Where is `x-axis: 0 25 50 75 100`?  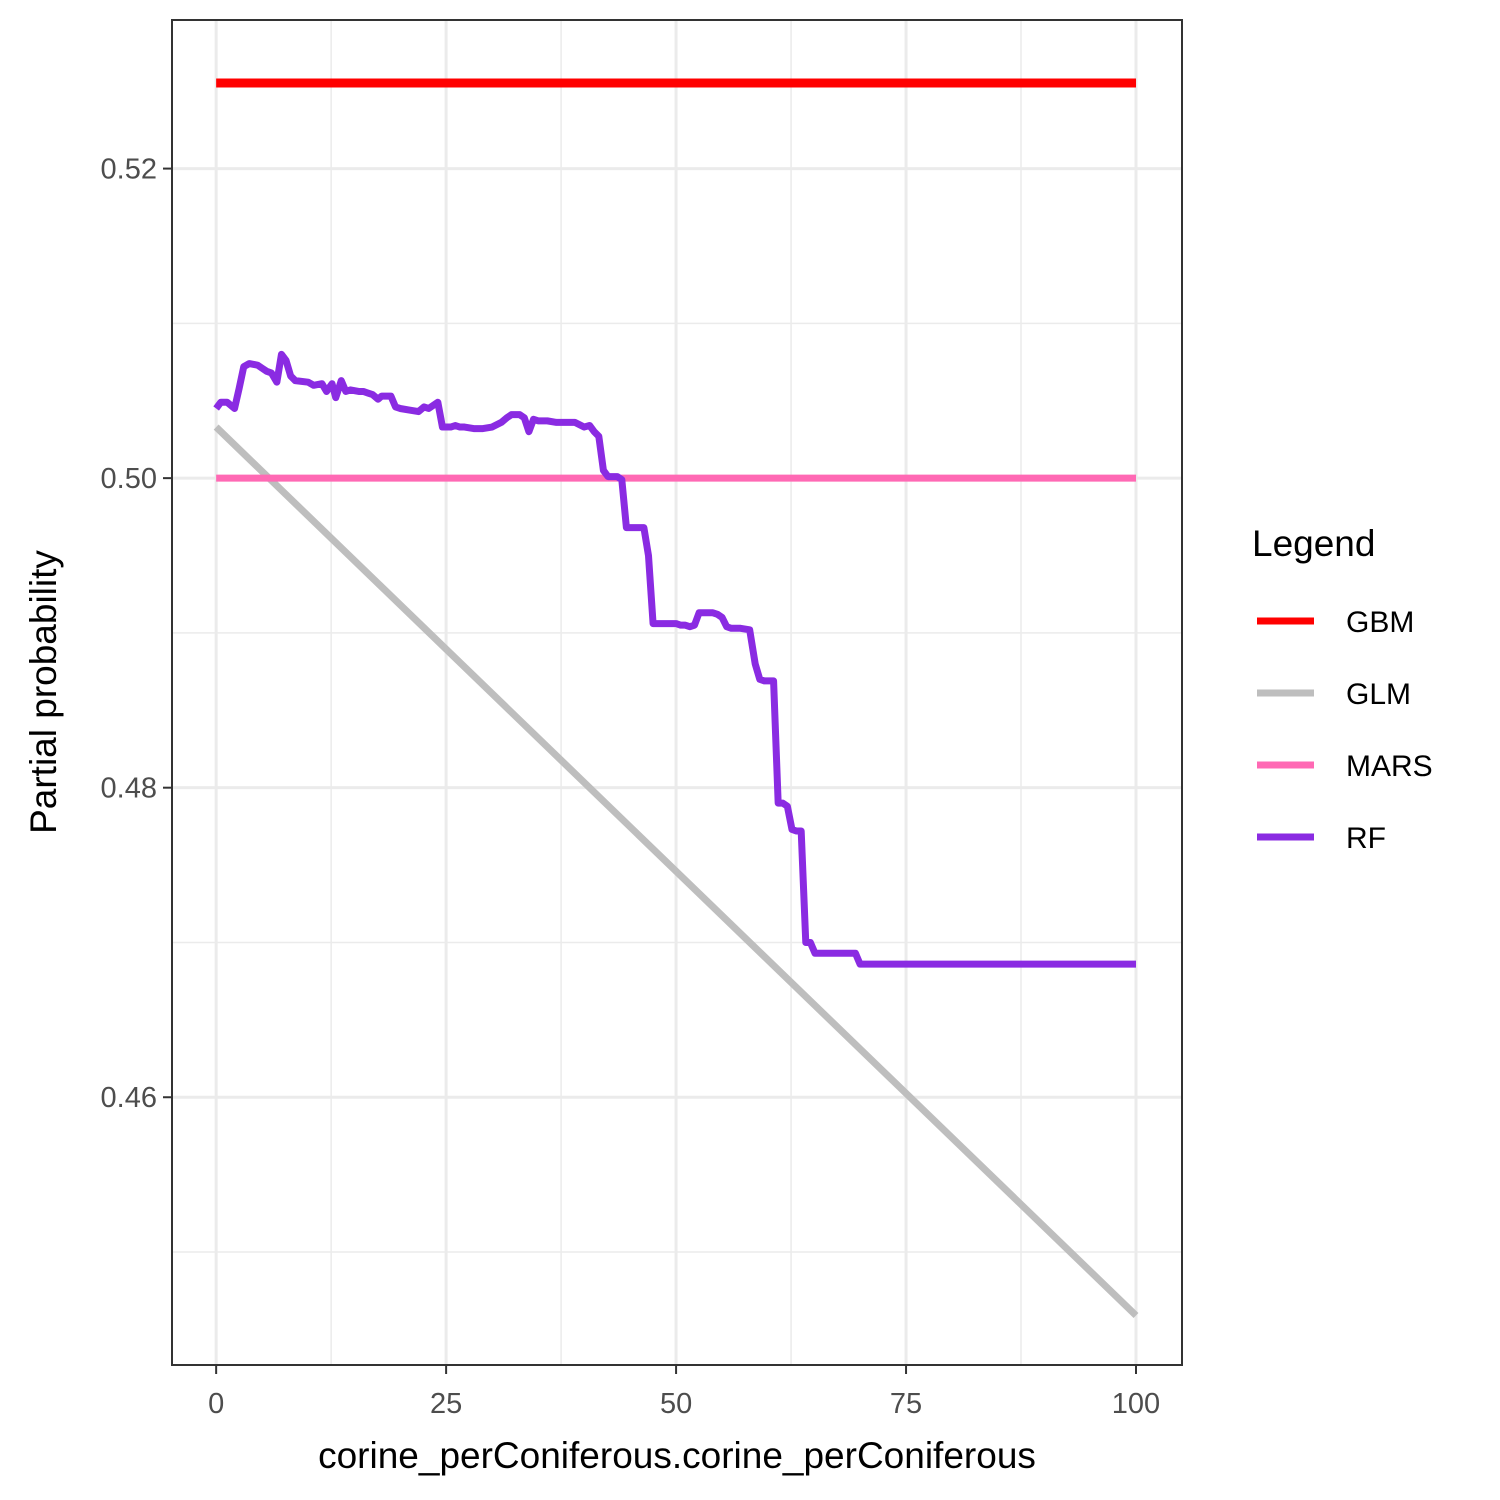 x-axis: 0 25 50 75 100 is located at coordinates (684, 1392).